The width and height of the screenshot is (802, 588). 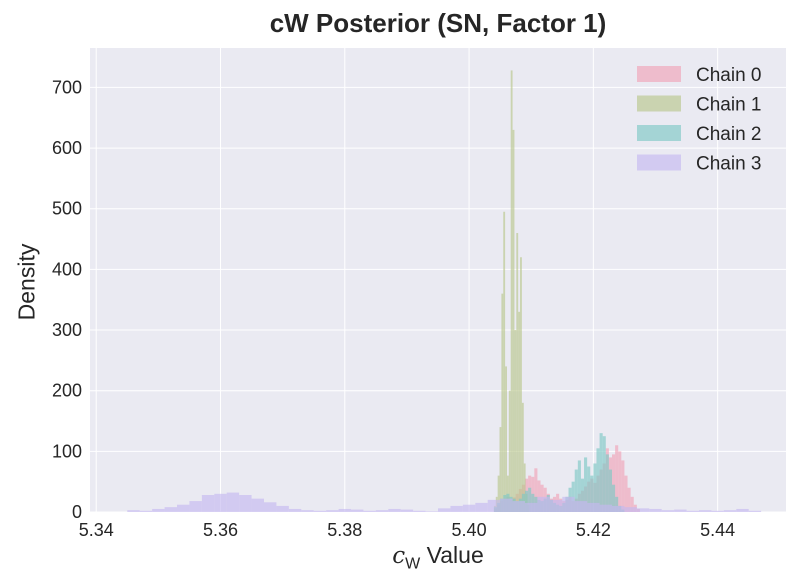 I want to click on x-axis-label-symbol: c, so click(x=399, y=556).